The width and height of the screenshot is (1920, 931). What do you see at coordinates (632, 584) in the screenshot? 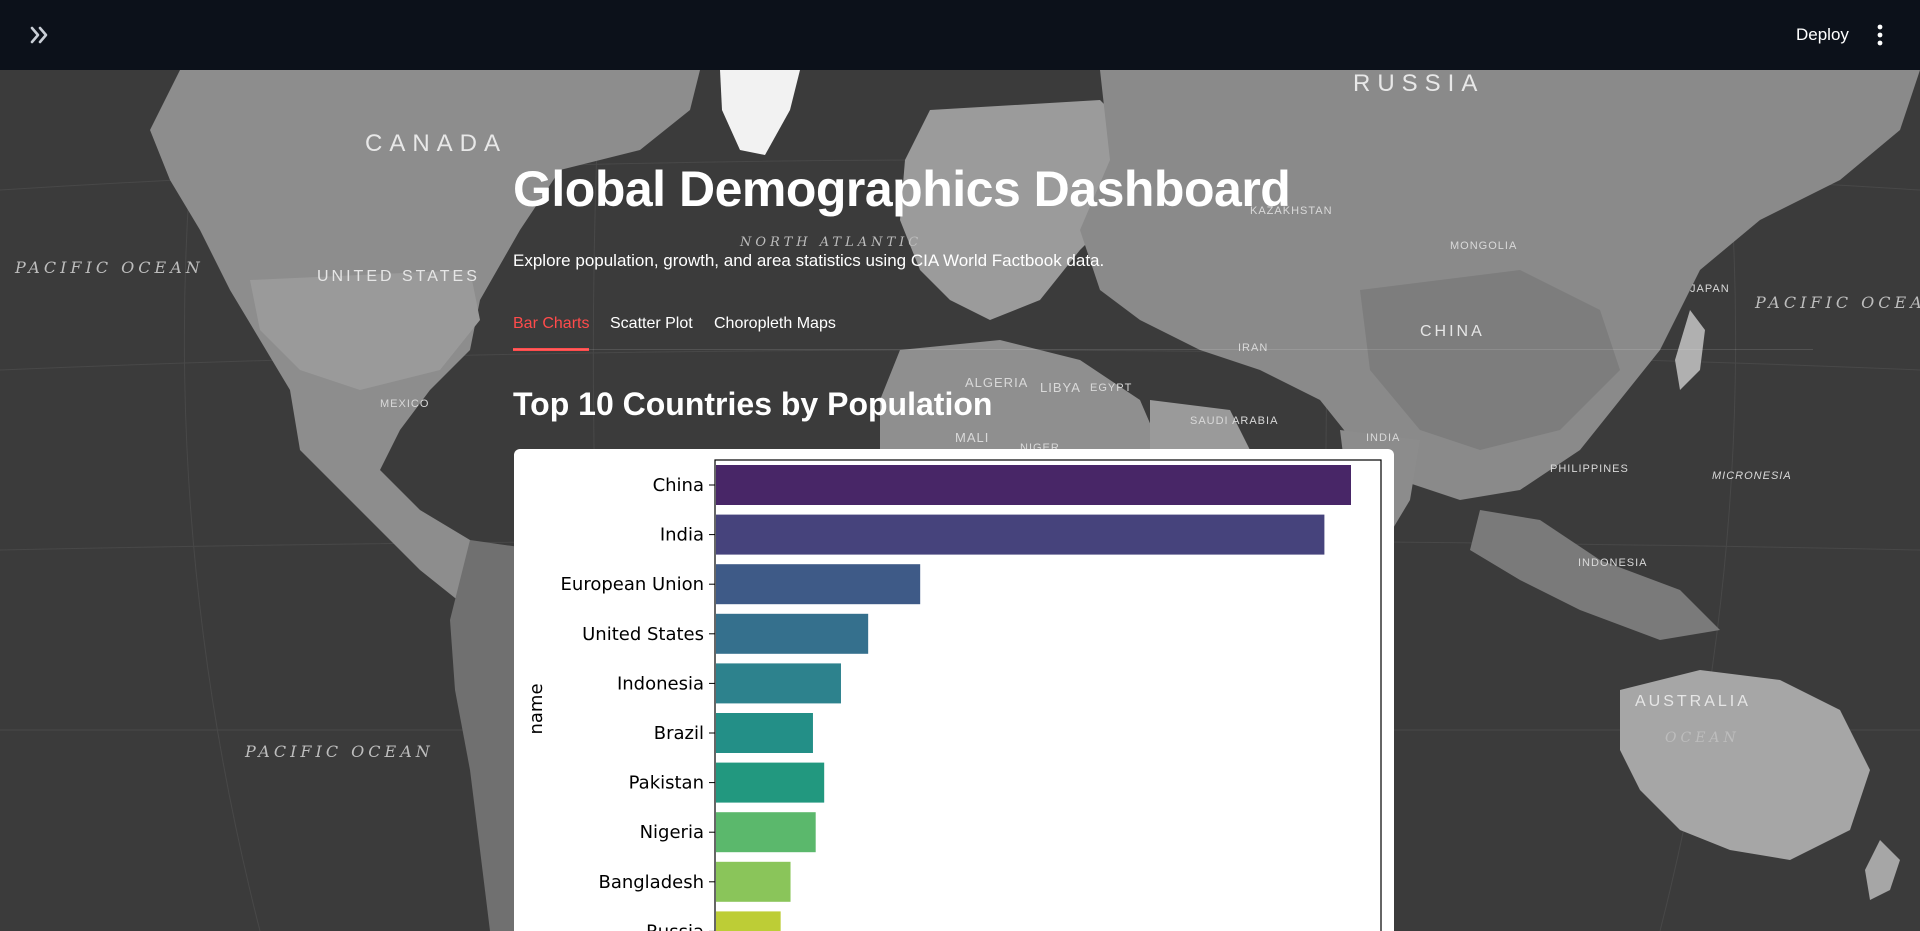
I see `y-tick-label: European Union` at bounding box center [632, 584].